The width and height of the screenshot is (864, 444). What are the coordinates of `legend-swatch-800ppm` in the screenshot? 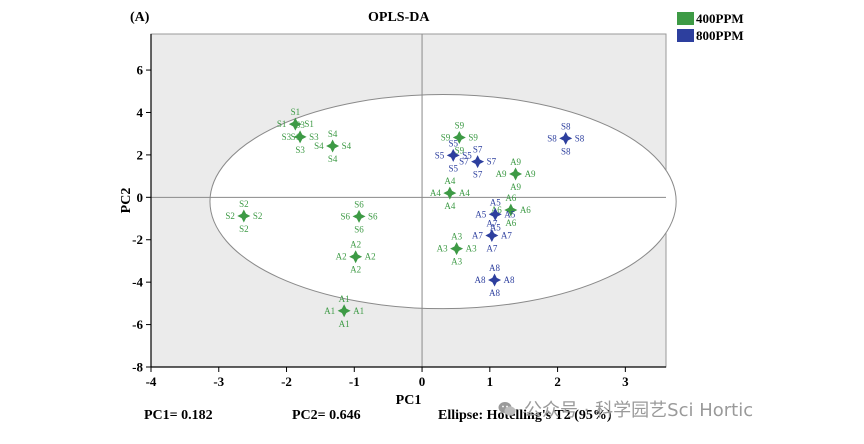 It's located at (685, 35).